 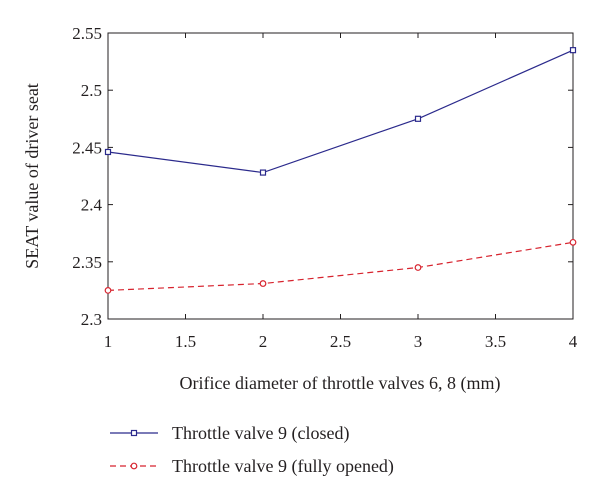 What do you see at coordinates (495, 341) in the screenshot?
I see `x-tick-label: 3.5` at bounding box center [495, 341].